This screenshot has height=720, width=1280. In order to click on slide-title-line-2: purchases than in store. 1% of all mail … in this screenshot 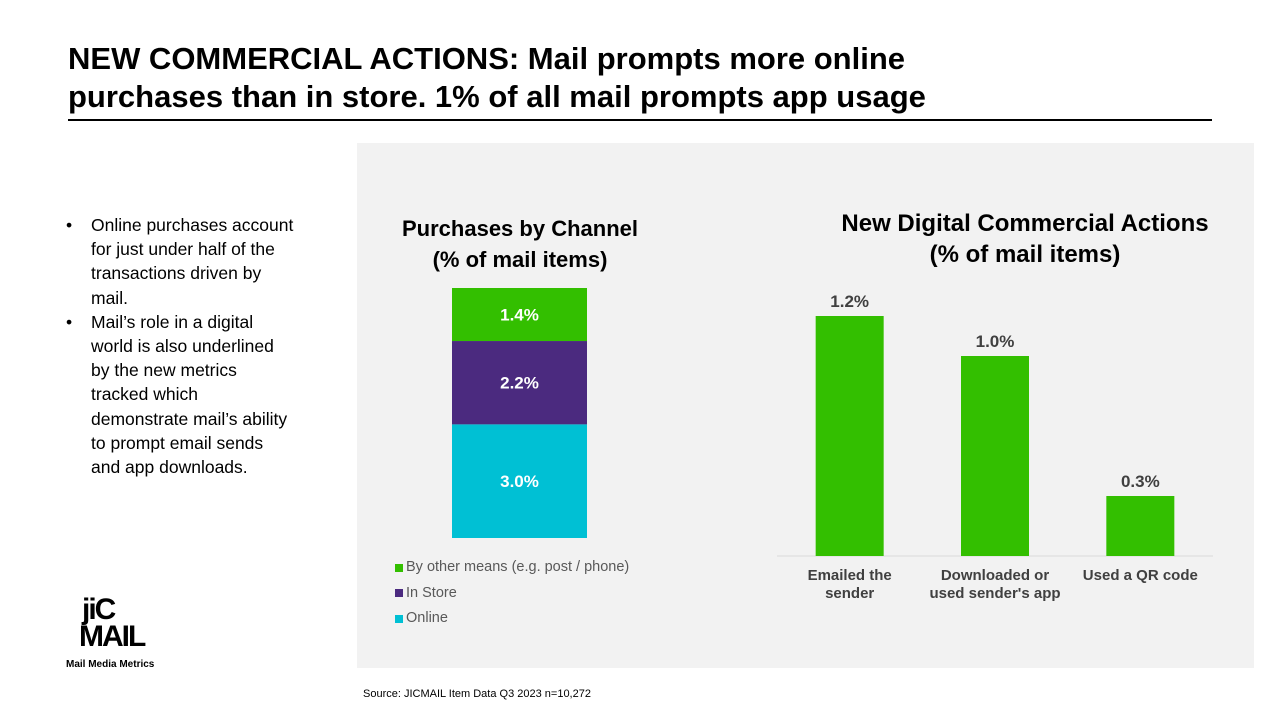, I will do `click(497, 96)`.